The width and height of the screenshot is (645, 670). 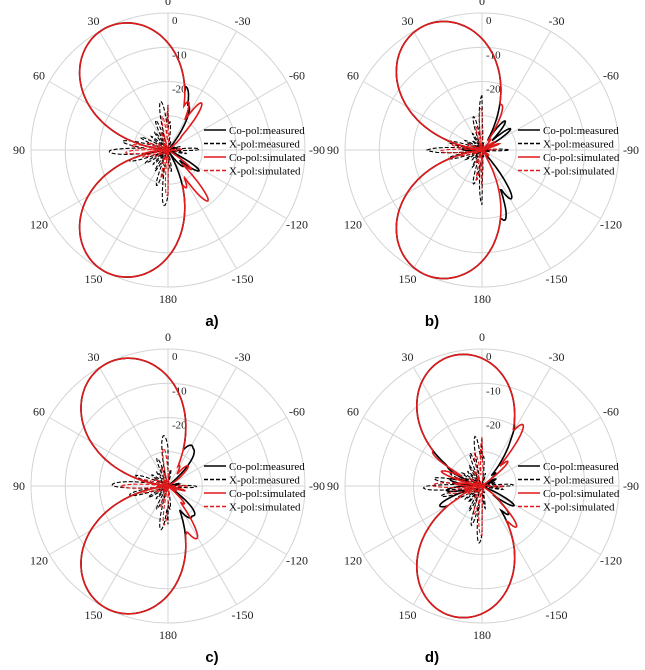 I want to click on panel-caption: c), so click(x=211, y=657).